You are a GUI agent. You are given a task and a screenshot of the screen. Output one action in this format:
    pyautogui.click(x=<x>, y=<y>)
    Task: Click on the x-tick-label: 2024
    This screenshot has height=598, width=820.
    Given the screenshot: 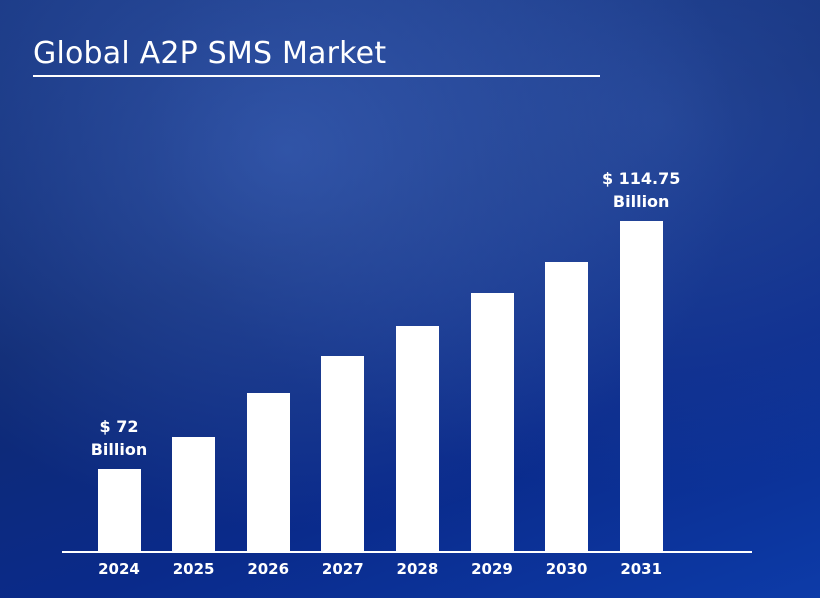 What is the action you would take?
    pyautogui.click(x=119, y=569)
    